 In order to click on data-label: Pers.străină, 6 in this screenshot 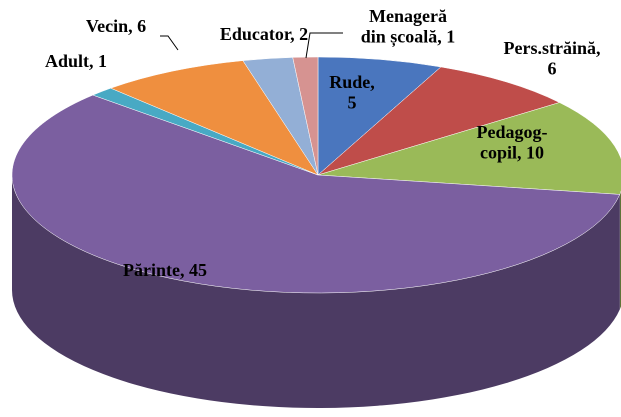, I will do `click(552, 58)`.